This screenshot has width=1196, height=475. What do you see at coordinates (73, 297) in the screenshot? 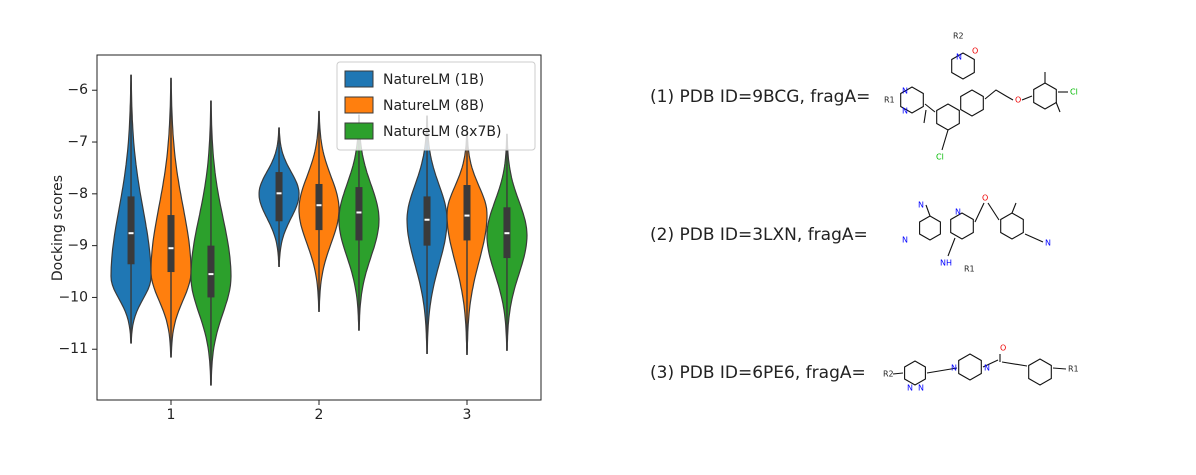
I see `y-tick-label: −10` at bounding box center [73, 297].